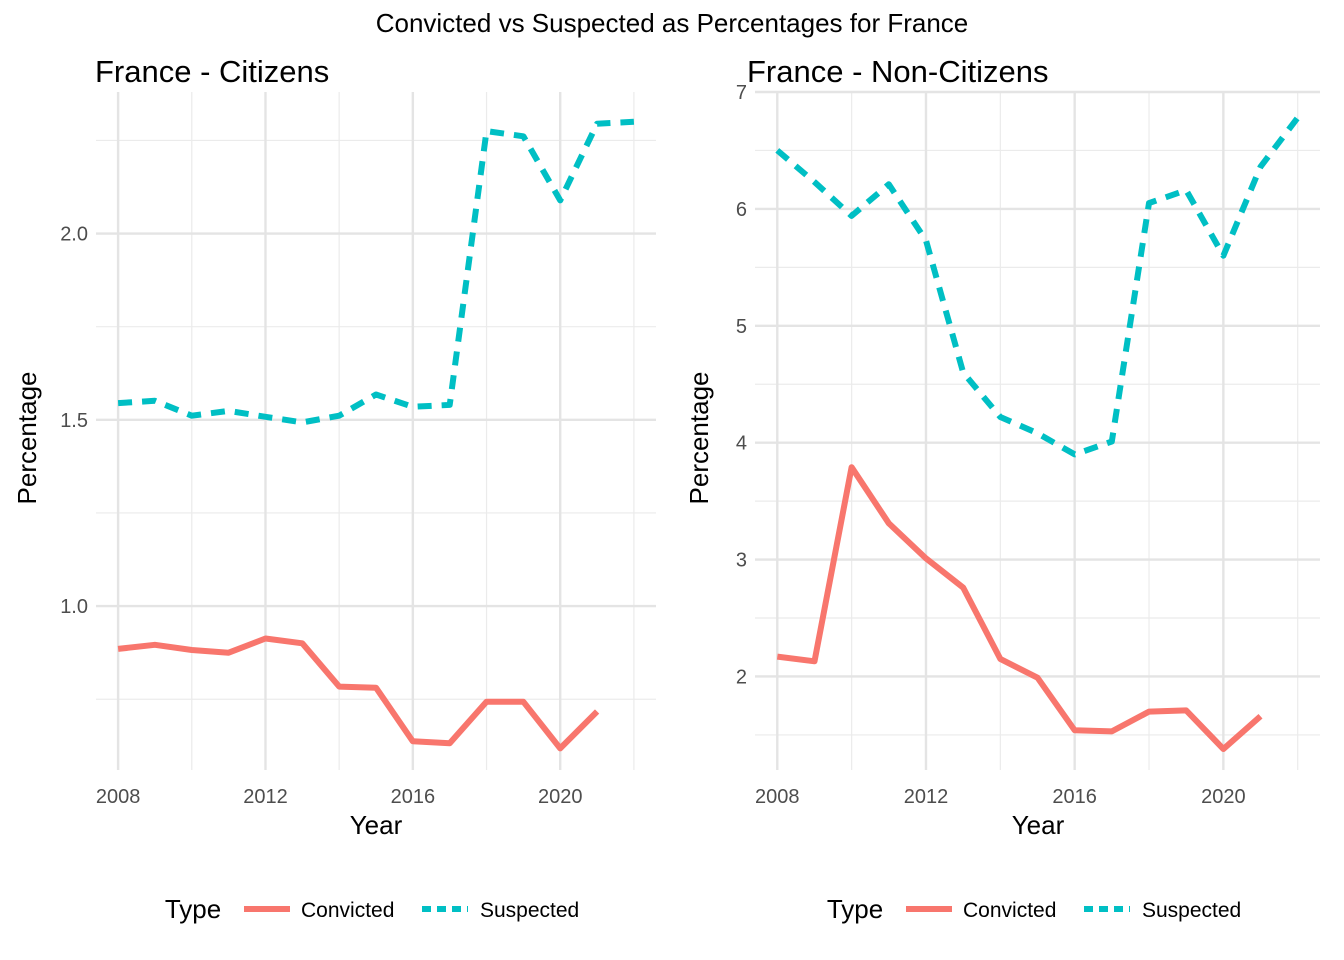 This screenshot has height=960, width=1344. I want to click on y-tick-label: 2, so click(741, 677).